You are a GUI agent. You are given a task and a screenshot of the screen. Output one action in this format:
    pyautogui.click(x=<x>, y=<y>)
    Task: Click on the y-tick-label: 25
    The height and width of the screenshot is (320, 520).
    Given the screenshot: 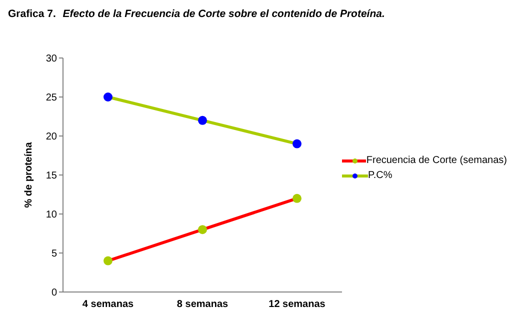 What is the action you would take?
    pyautogui.click(x=52, y=98)
    